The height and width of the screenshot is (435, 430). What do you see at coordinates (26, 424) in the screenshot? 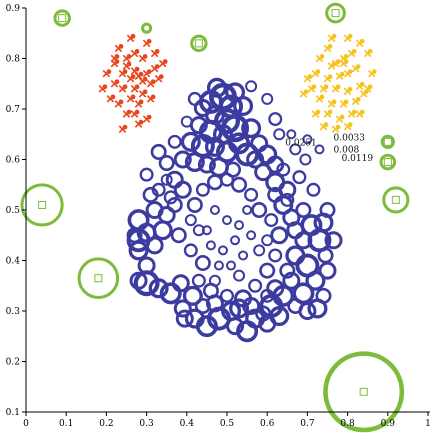
I see `x-tick-label: 0` at bounding box center [26, 424].